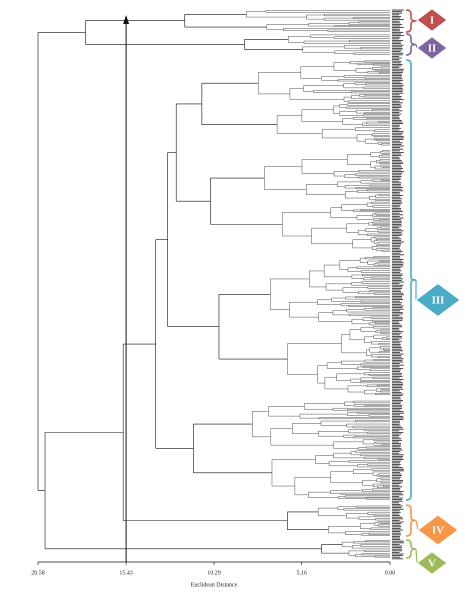 Image resolution: width=474 pixels, height=594 pixels. What do you see at coordinates (390, 573) in the screenshot?
I see `x-tick-label: 0.00` at bounding box center [390, 573].